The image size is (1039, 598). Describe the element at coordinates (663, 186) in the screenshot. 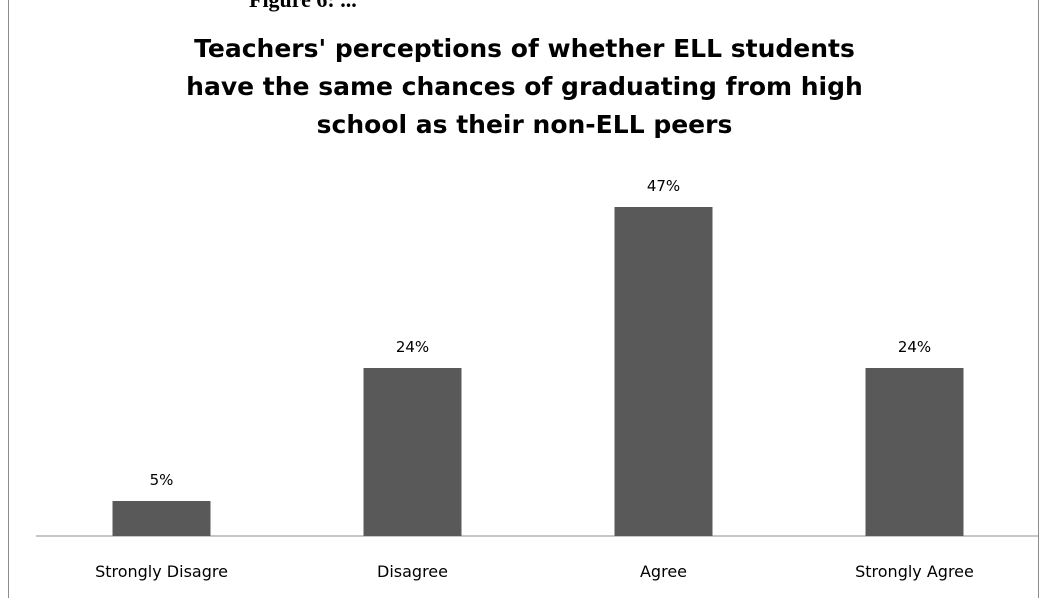

I see `data-label: 47%` at that location.